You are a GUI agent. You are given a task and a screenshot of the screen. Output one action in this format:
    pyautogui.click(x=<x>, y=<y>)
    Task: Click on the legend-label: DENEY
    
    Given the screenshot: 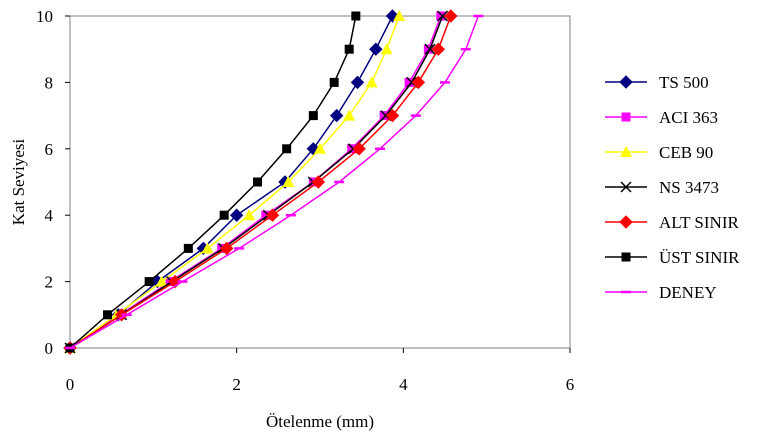 What is the action you would take?
    pyautogui.click(x=688, y=292)
    